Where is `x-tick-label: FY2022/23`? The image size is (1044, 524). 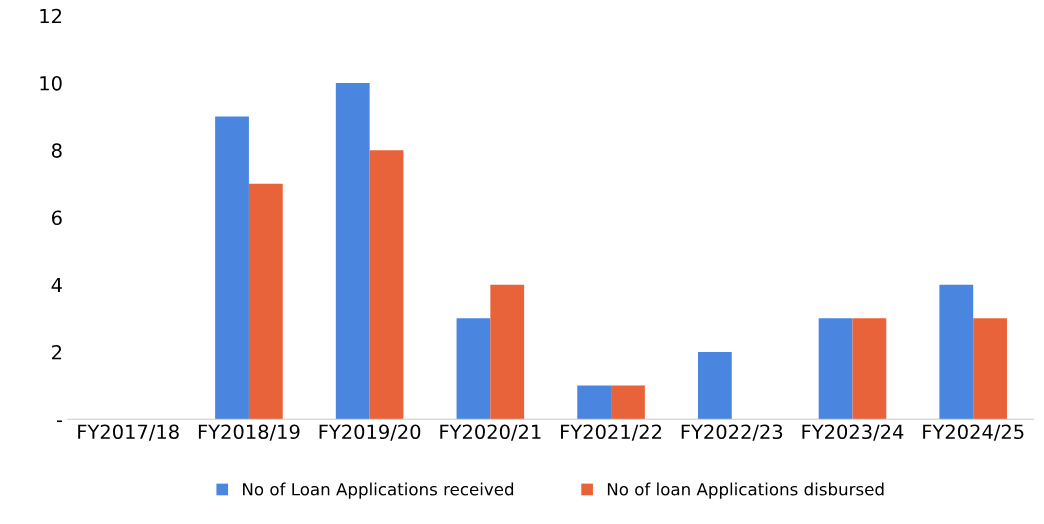
x-tick-label: FY2022/23 is located at coordinates (732, 432).